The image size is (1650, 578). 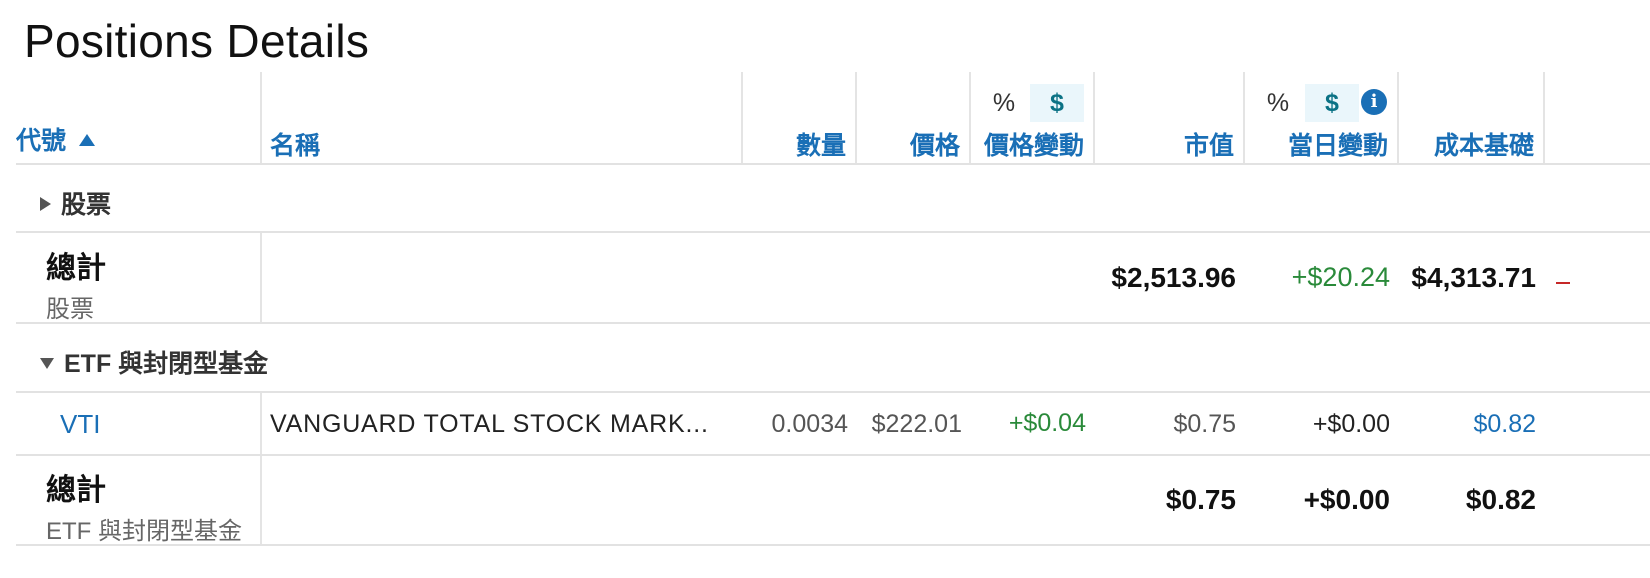 I want to click on column-header-symbol: 代號, so click(x=55, y=139).